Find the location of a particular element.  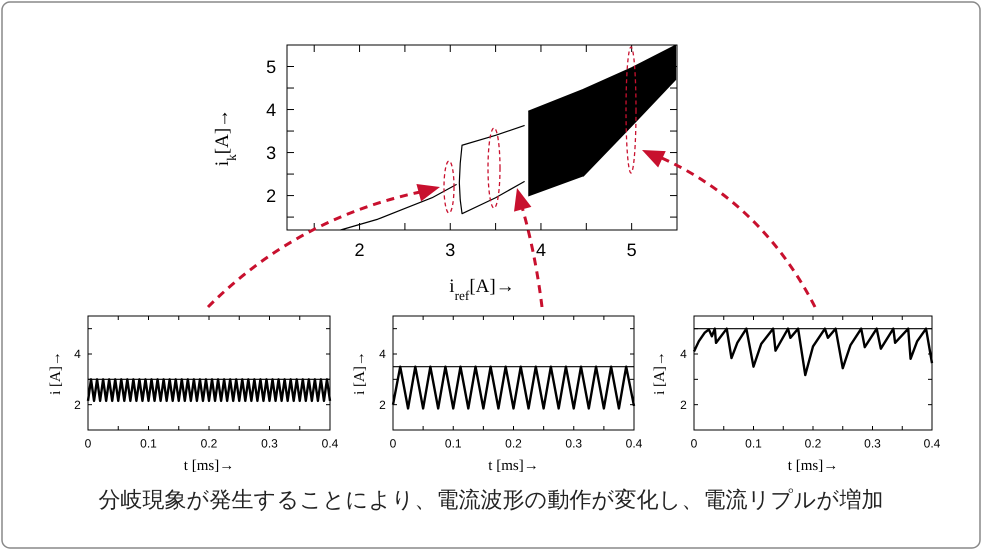

line-series is located at coordinates (492, 169).